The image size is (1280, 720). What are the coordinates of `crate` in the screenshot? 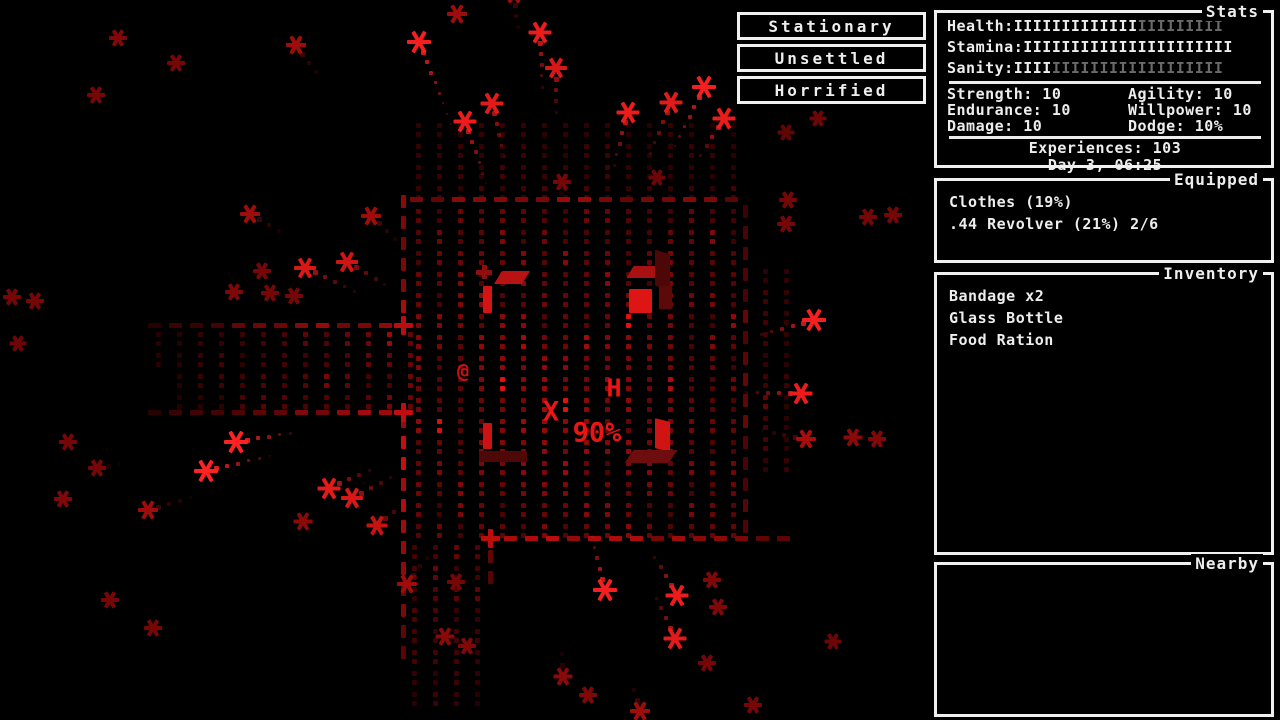 It's located at (503, 456).